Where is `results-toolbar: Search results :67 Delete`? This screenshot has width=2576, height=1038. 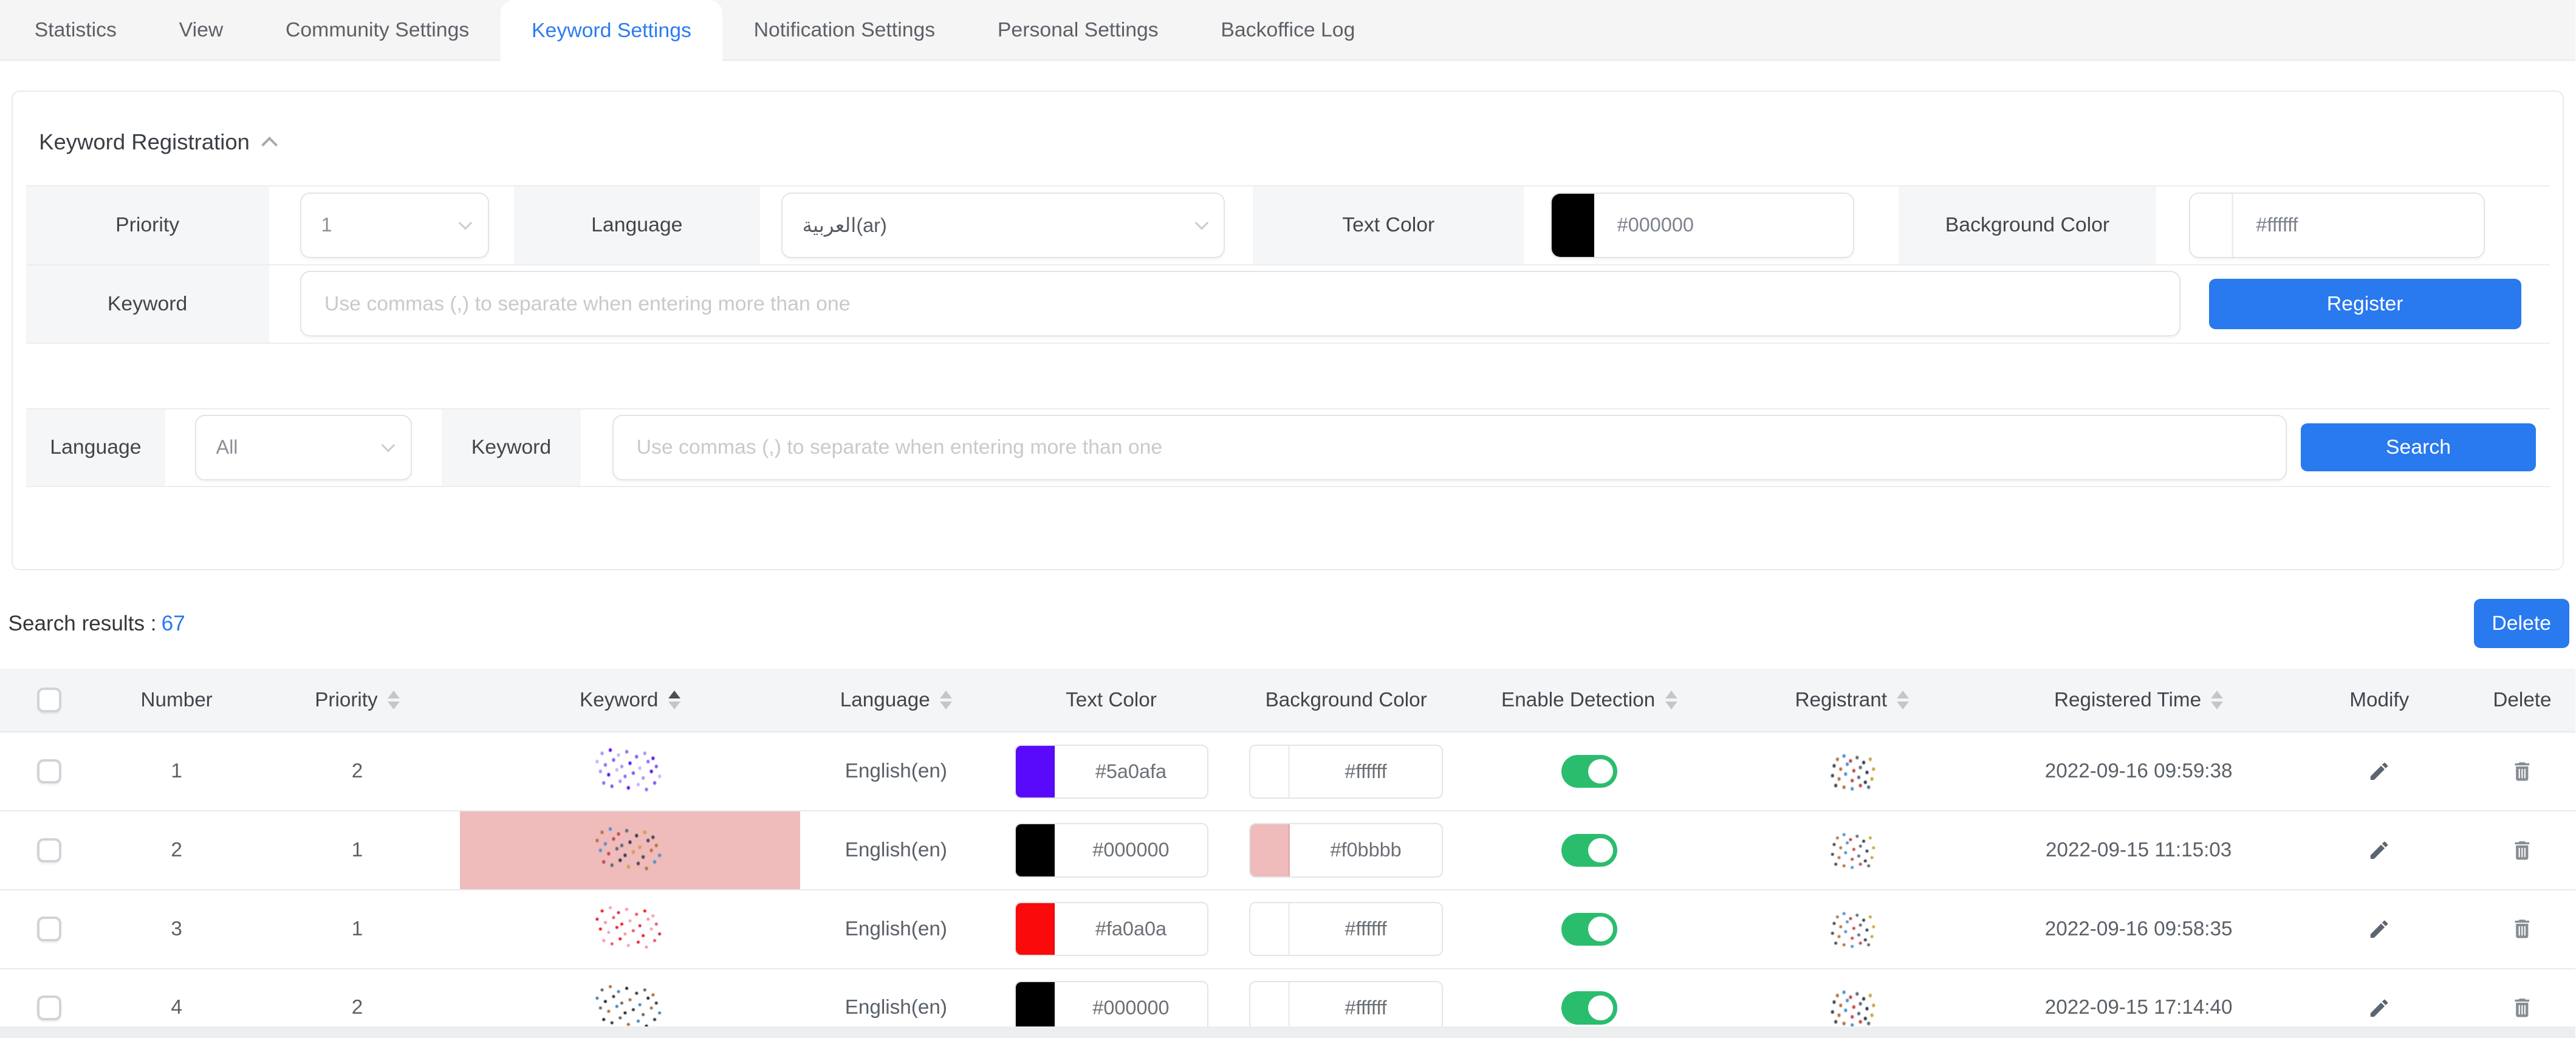 results-toolbar: Search results :67 Delete is located at coordinates (1289, 623).